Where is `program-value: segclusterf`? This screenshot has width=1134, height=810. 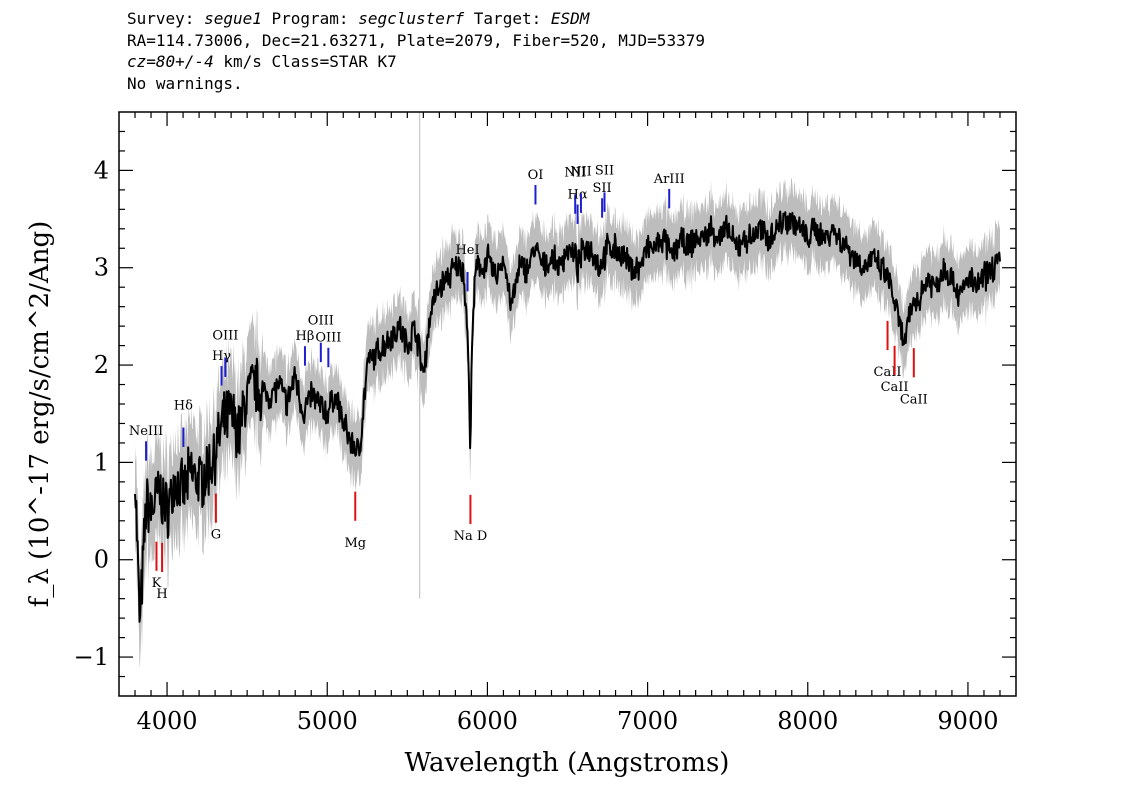
program-value: segclusterf is located at coordinates (411, 18).